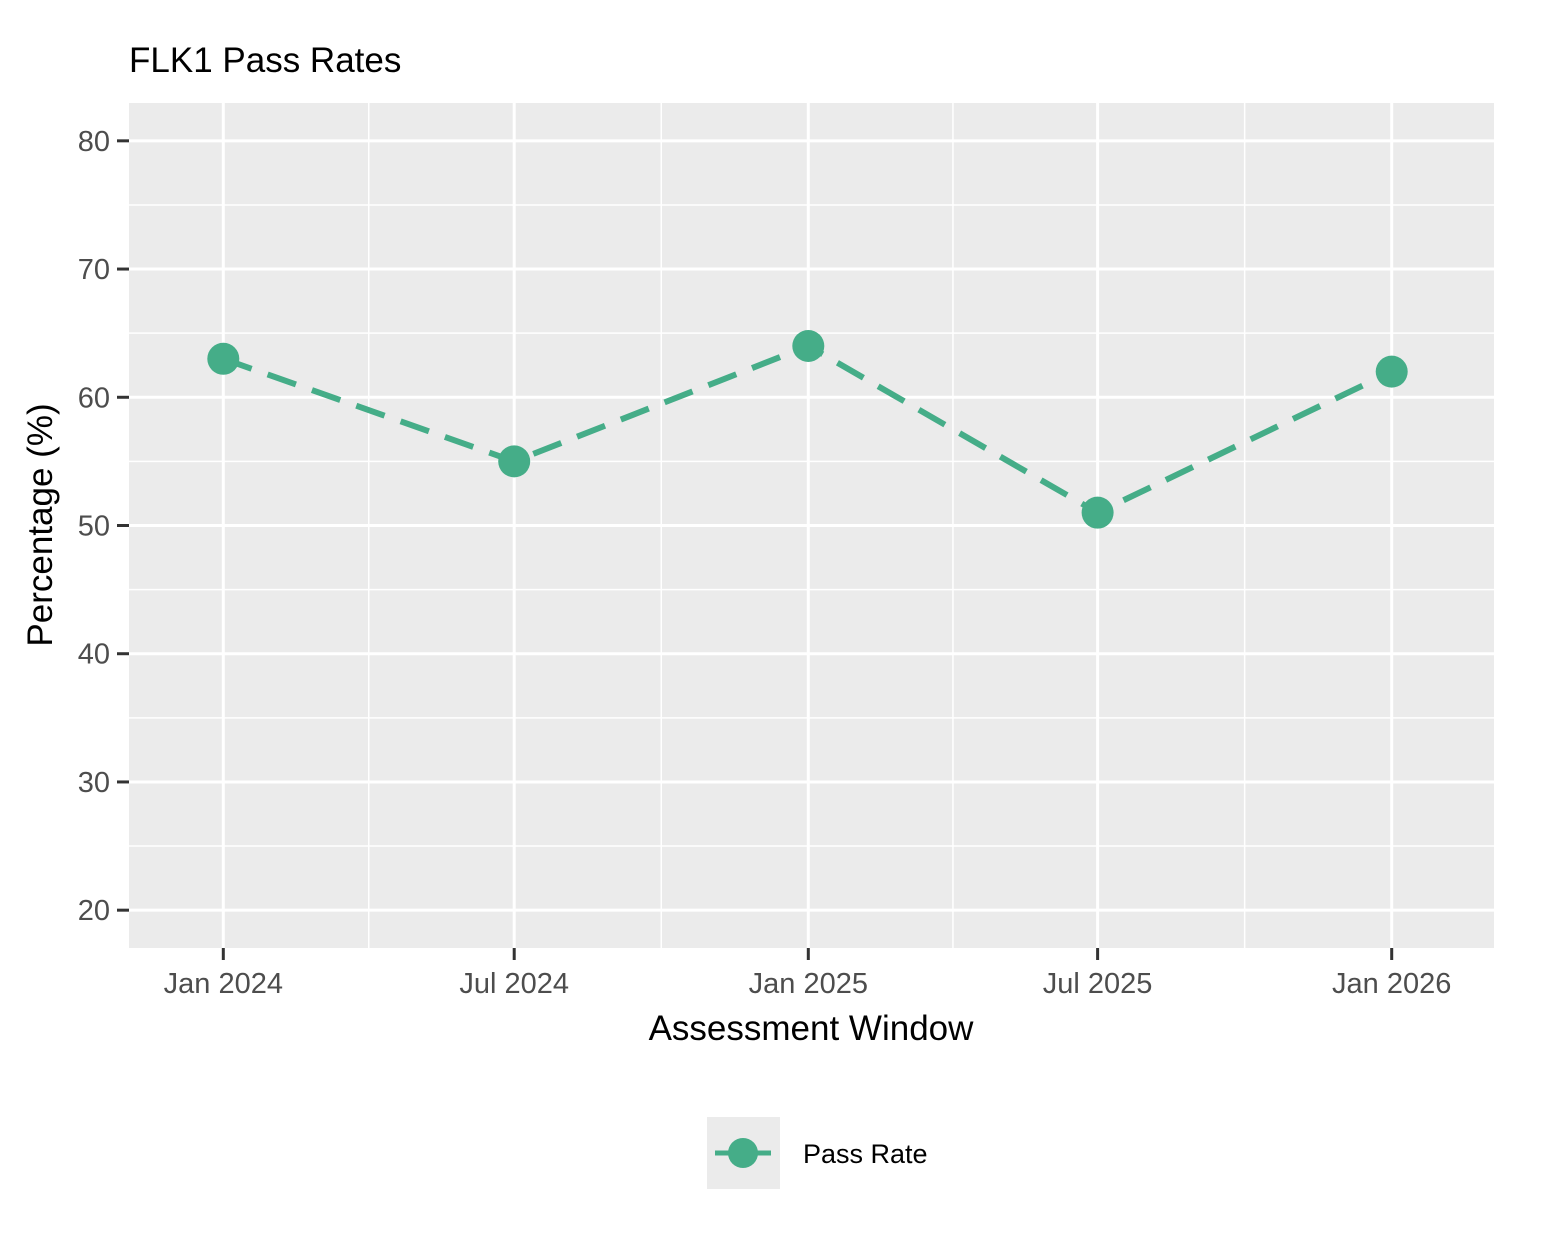  What do you see at coordinates (94, 270) in the screenshot?
I see `y-tick-label: 70` at bounding box center [94, 270].